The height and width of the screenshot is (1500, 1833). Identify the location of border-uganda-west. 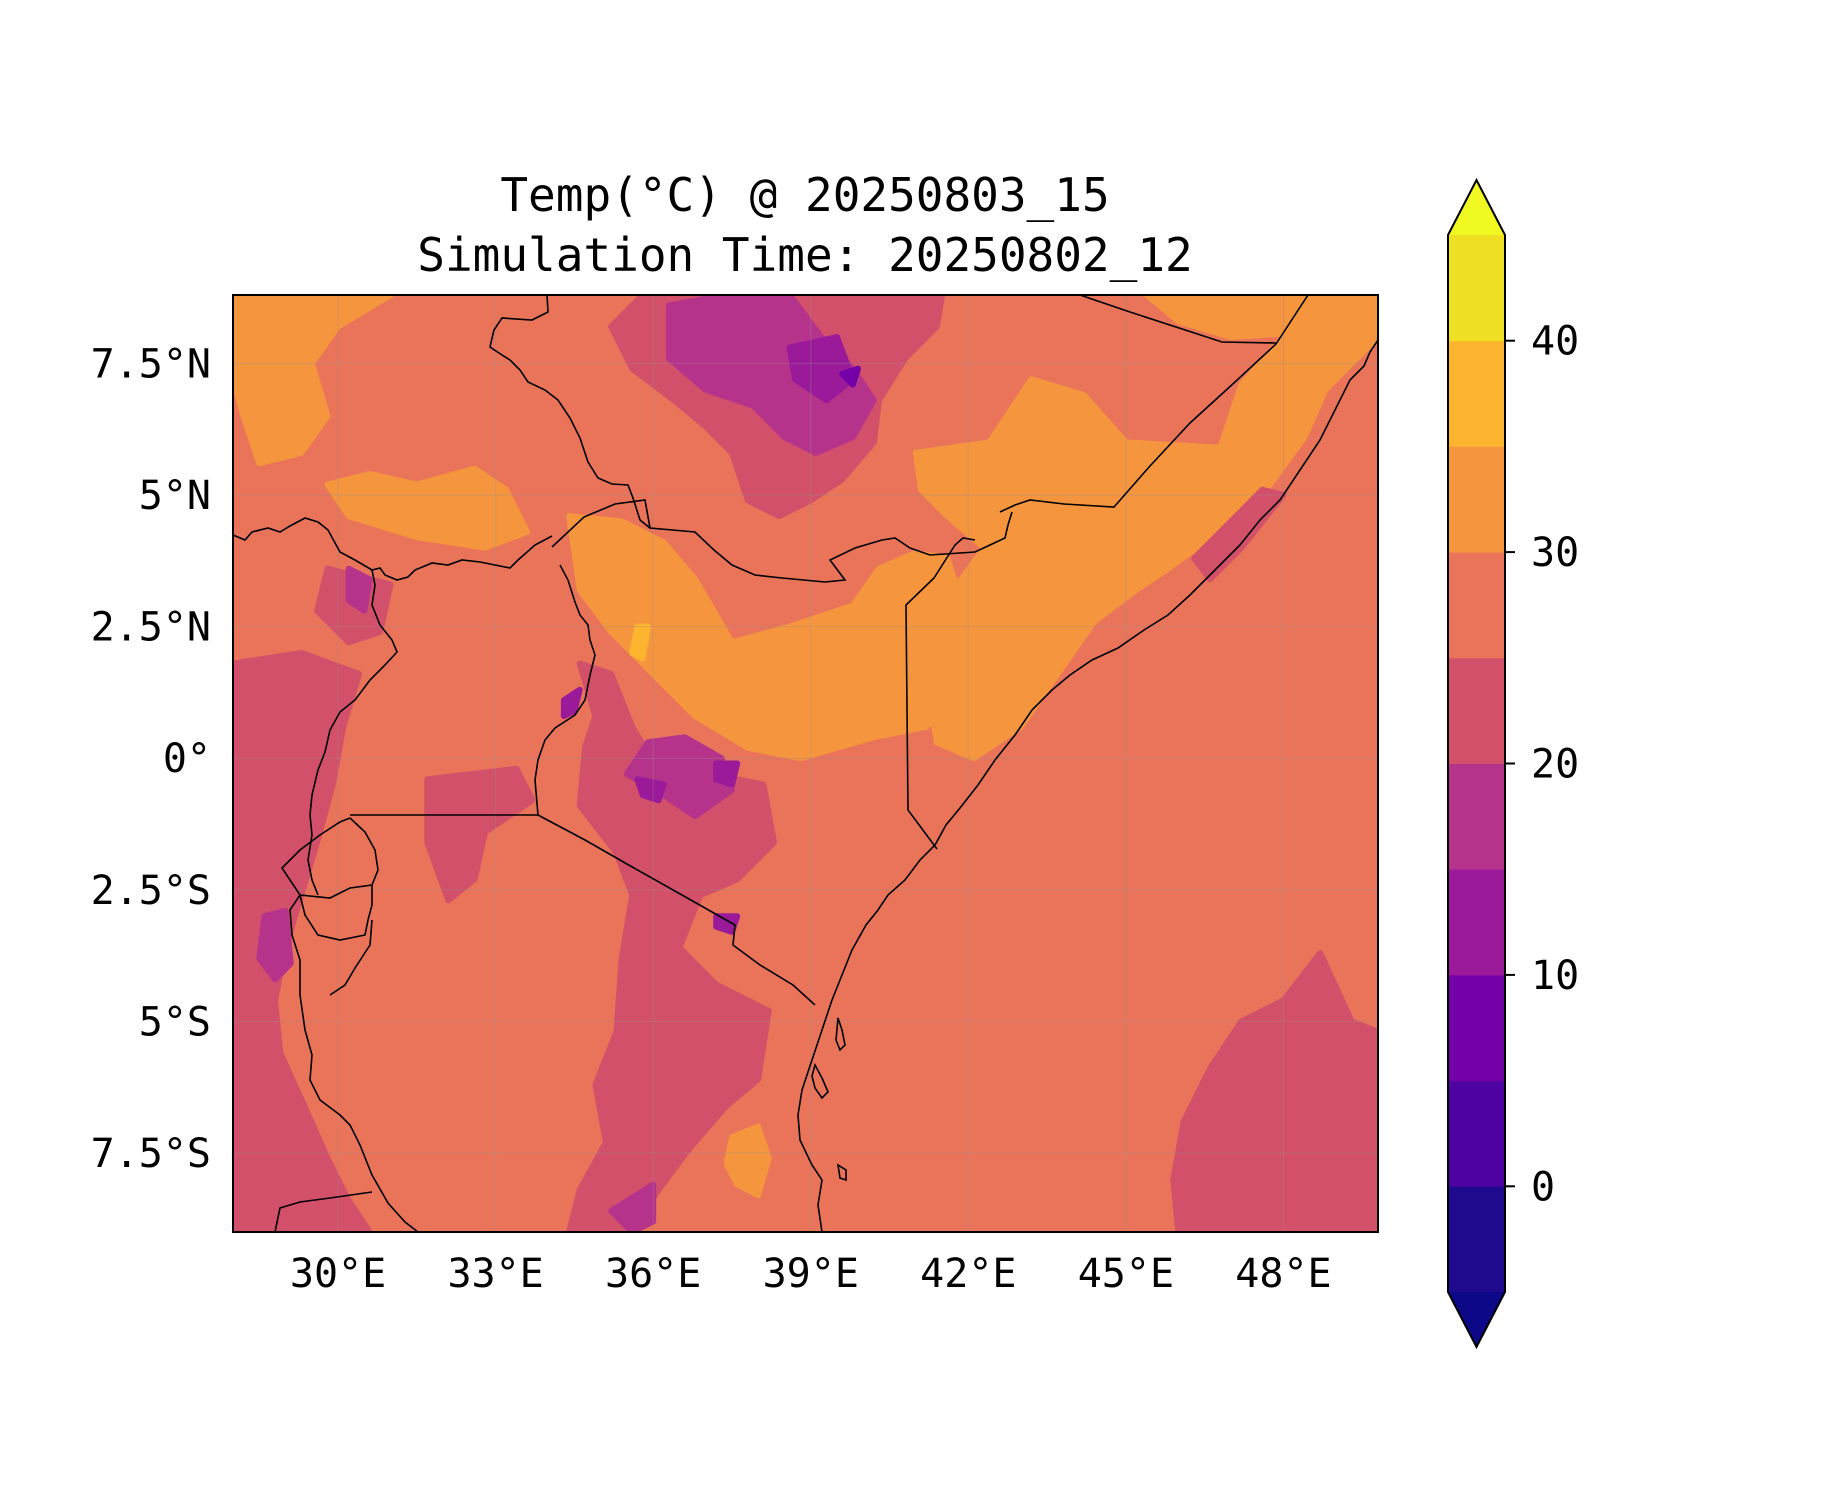
(313, 855).